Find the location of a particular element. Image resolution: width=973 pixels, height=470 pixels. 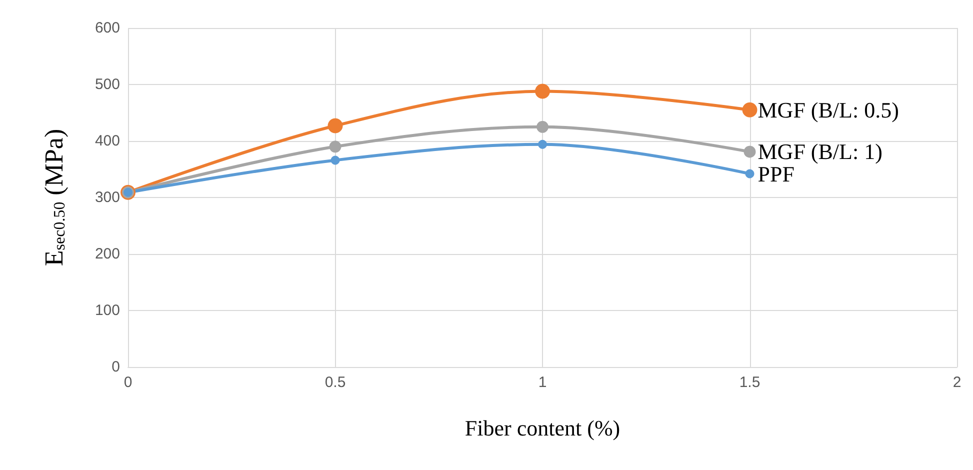

y-tick-label: 200 is located at coordinates (107, 254).